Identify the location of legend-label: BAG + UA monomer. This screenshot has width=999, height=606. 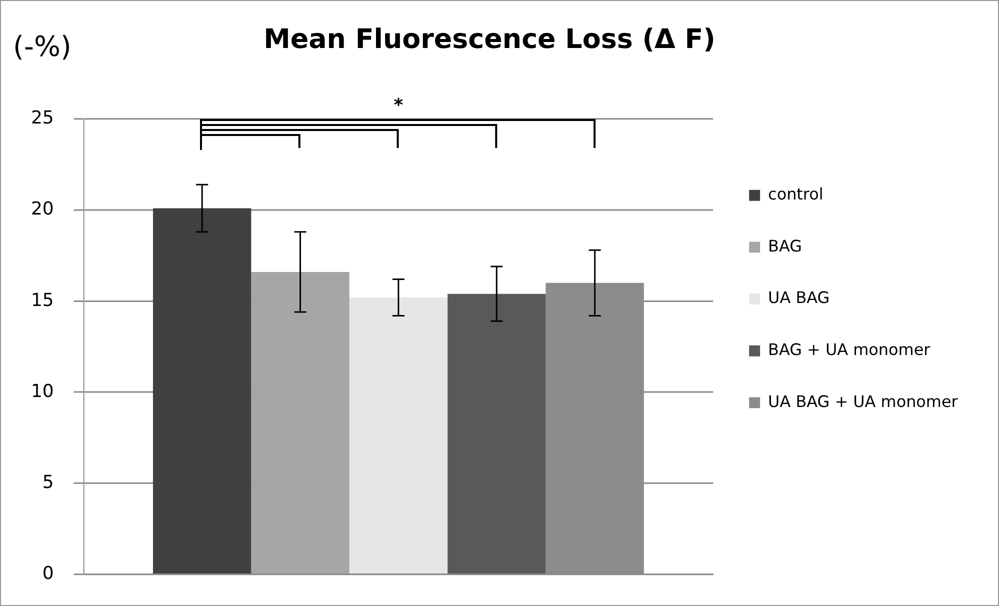
(849, 349).